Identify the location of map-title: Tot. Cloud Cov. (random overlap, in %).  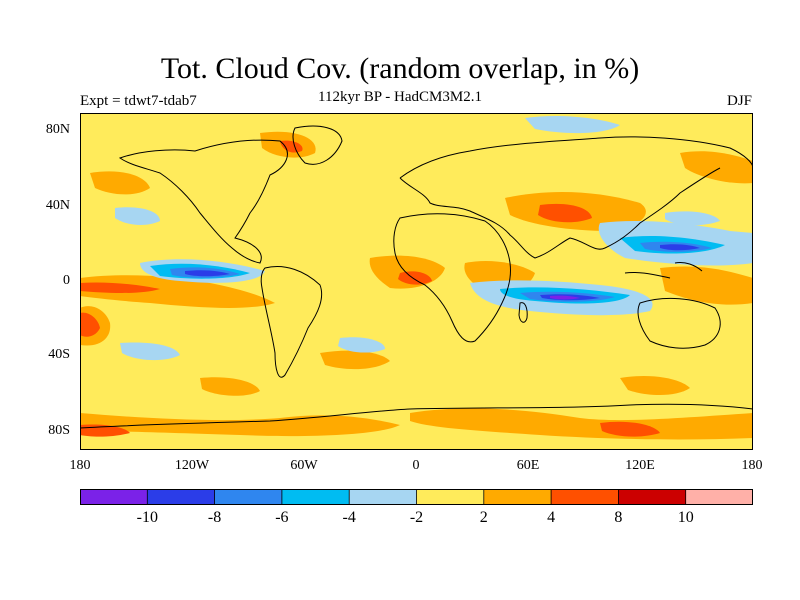
(400, 68).